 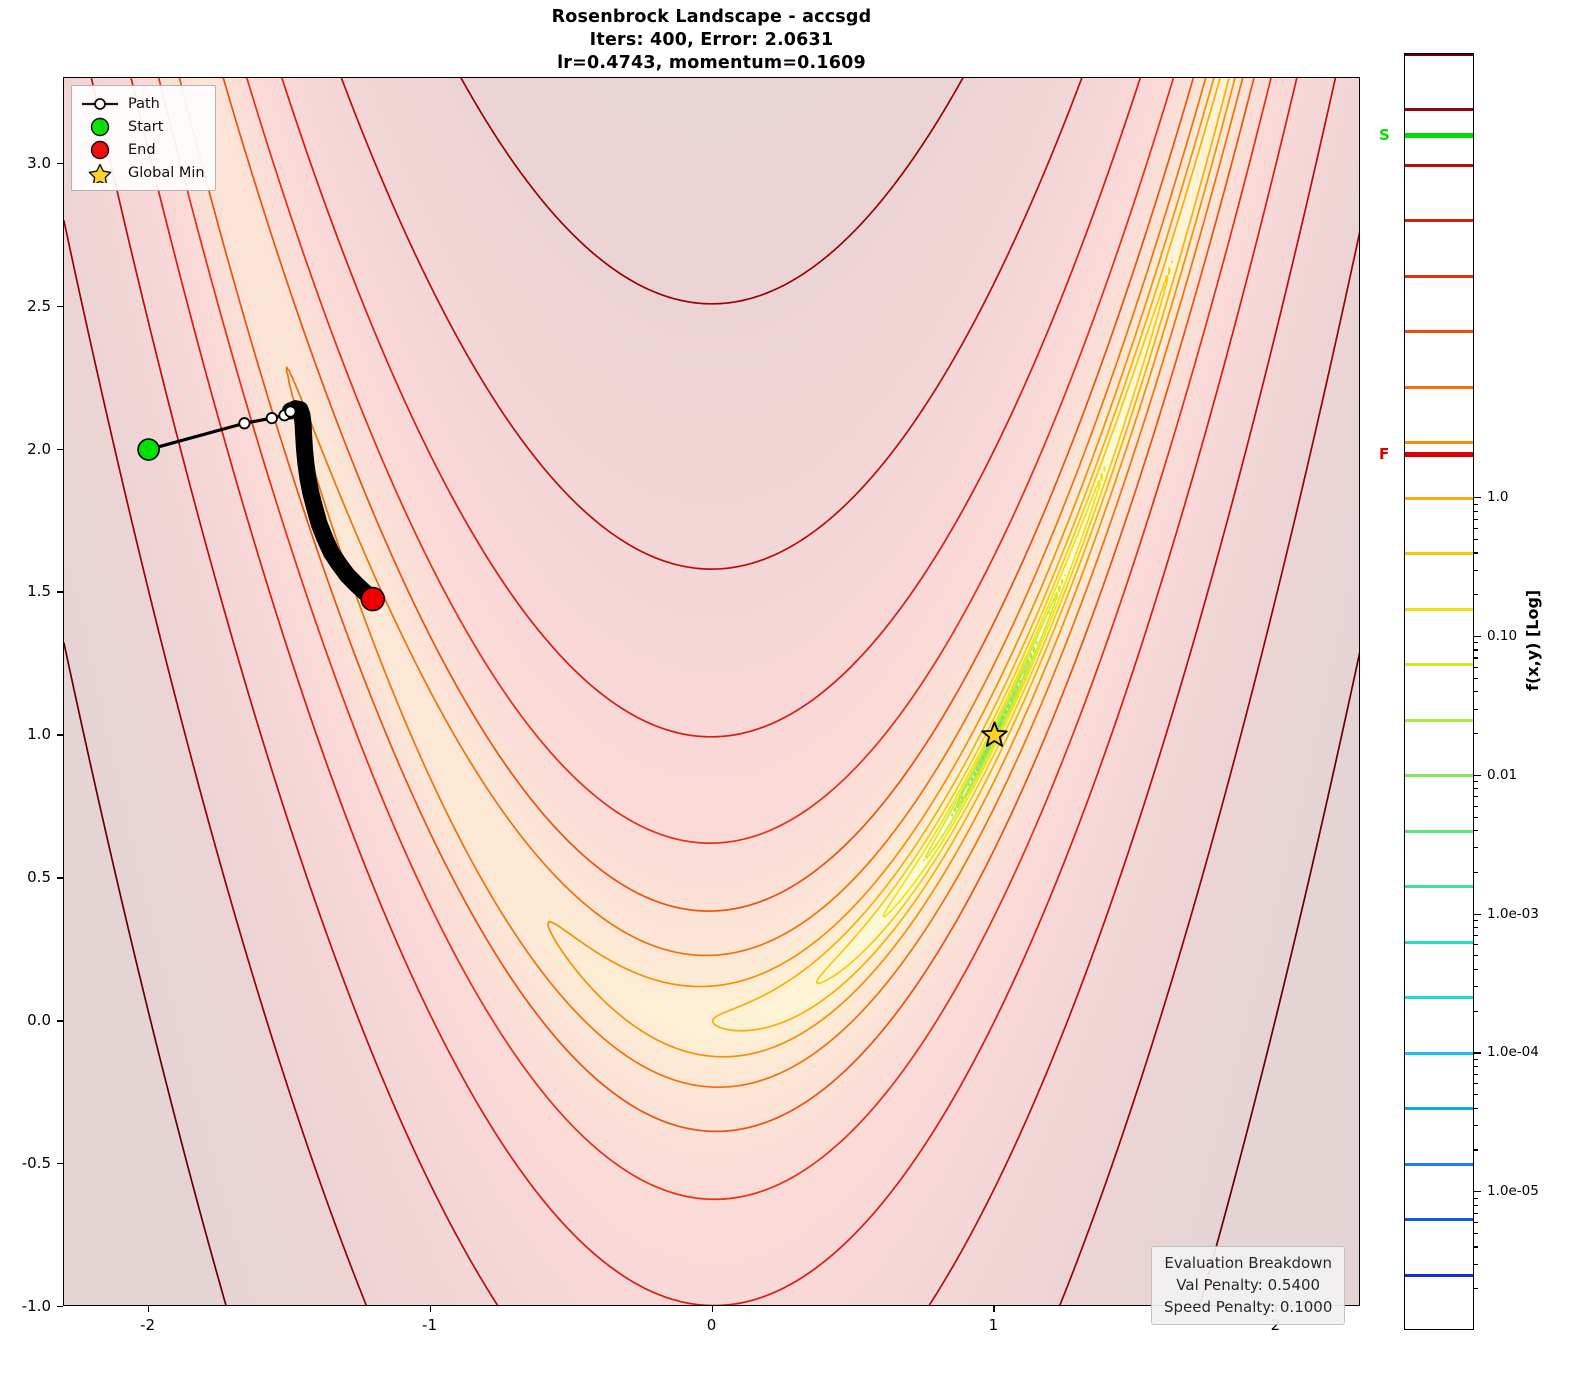 I want to click on star-icon, so click(x=100, y=174).